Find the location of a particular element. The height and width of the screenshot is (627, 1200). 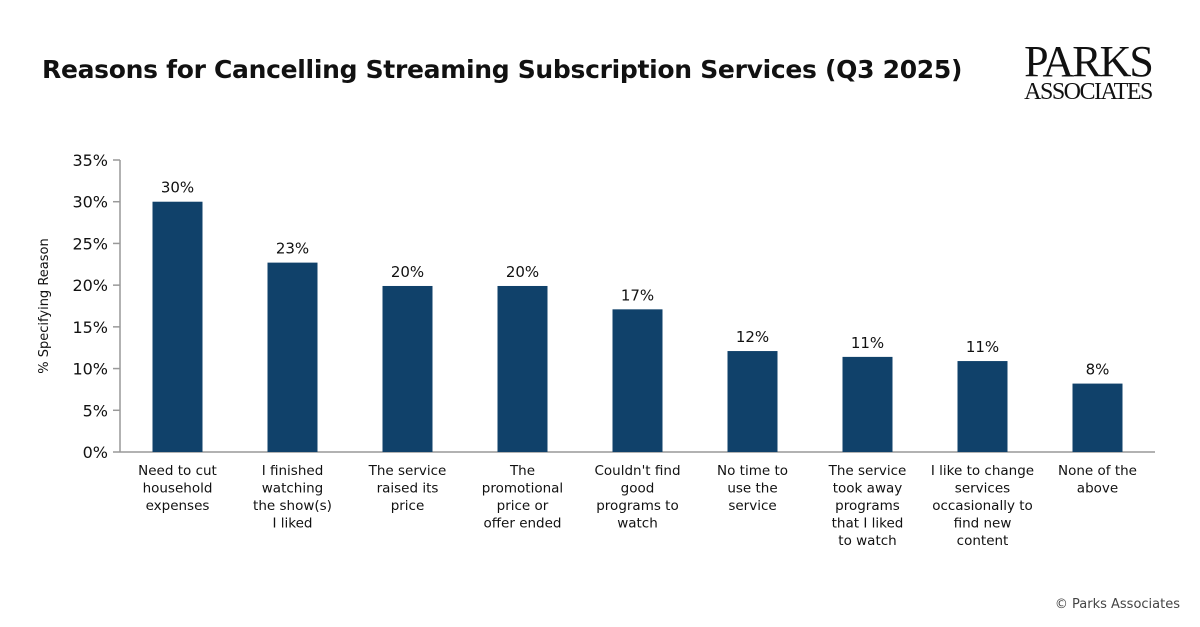

data-label: 8% is located at coordinates (1098, 370).